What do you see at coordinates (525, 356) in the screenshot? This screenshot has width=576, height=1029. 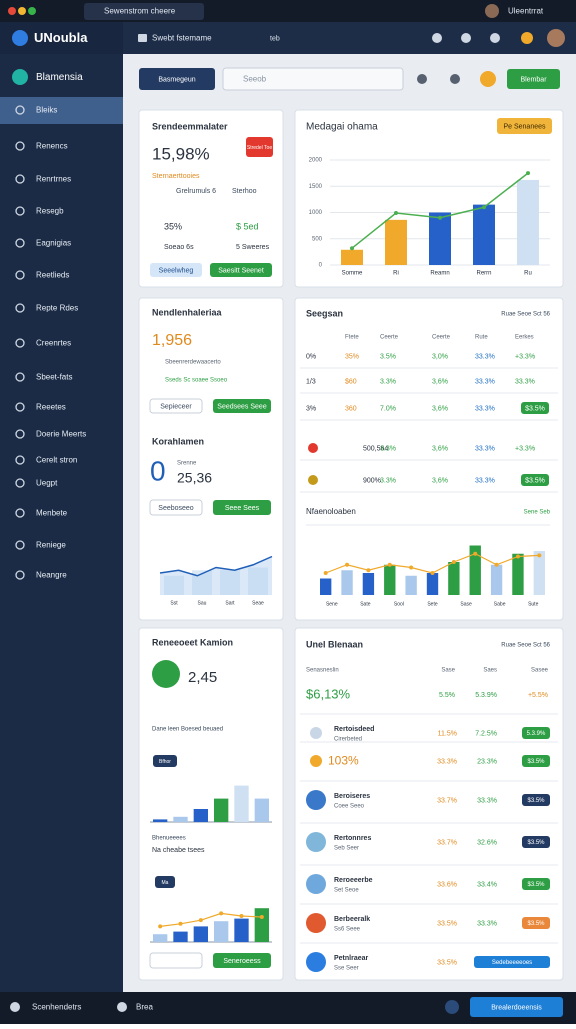 I see `label: +3.3%` at bounding box center [525, 356].